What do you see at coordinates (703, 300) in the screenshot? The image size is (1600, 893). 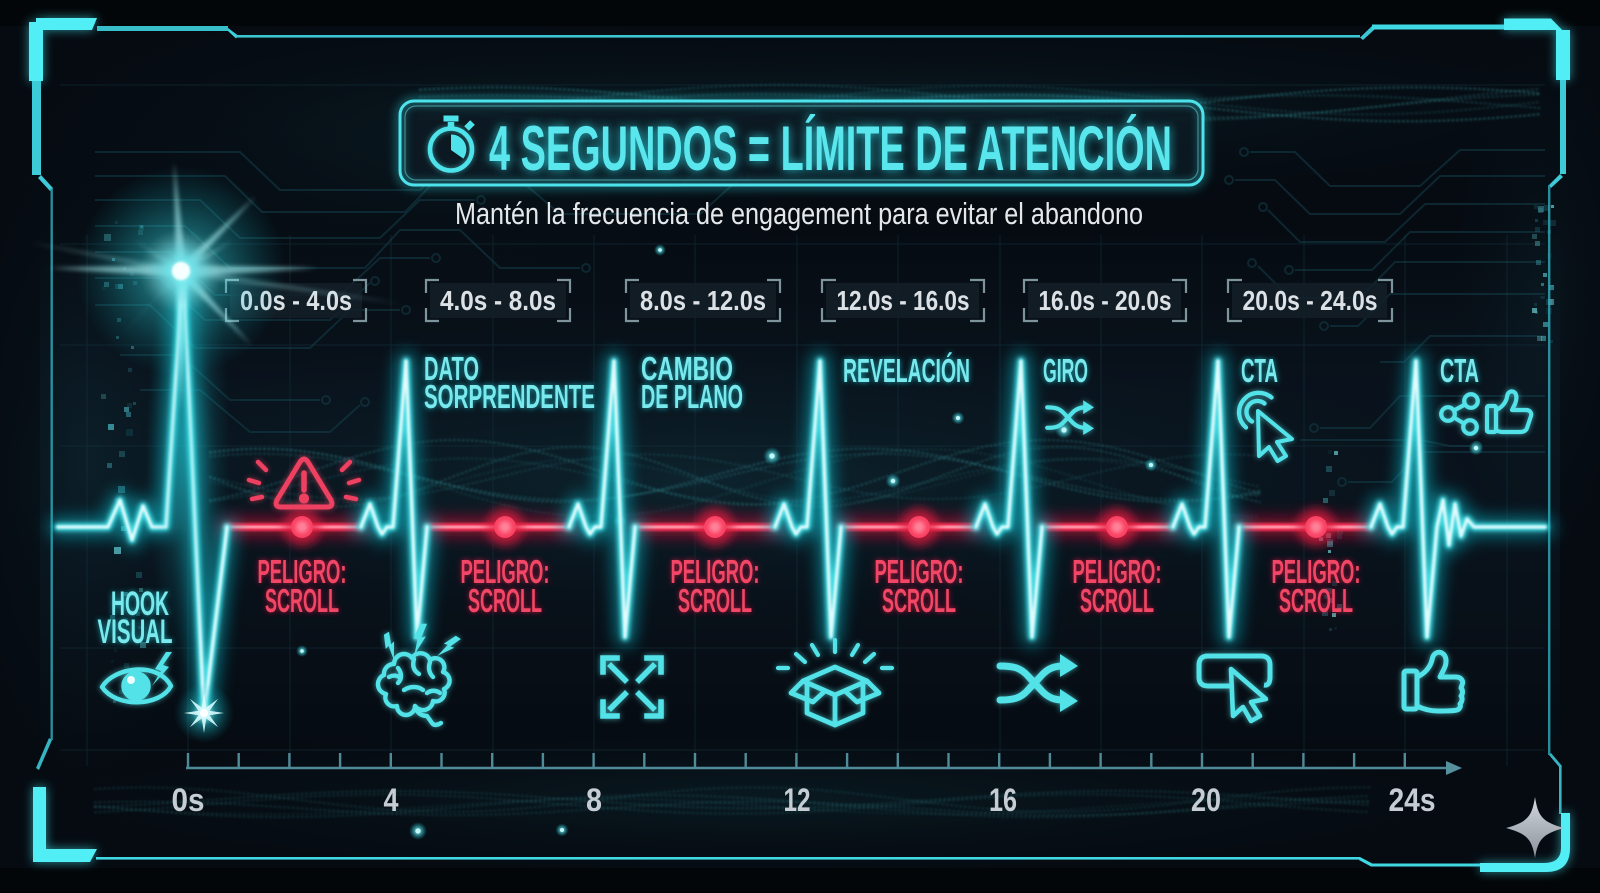 I see `svg-text: 8.0s - 12.0s` at bounding box center [703, 300].